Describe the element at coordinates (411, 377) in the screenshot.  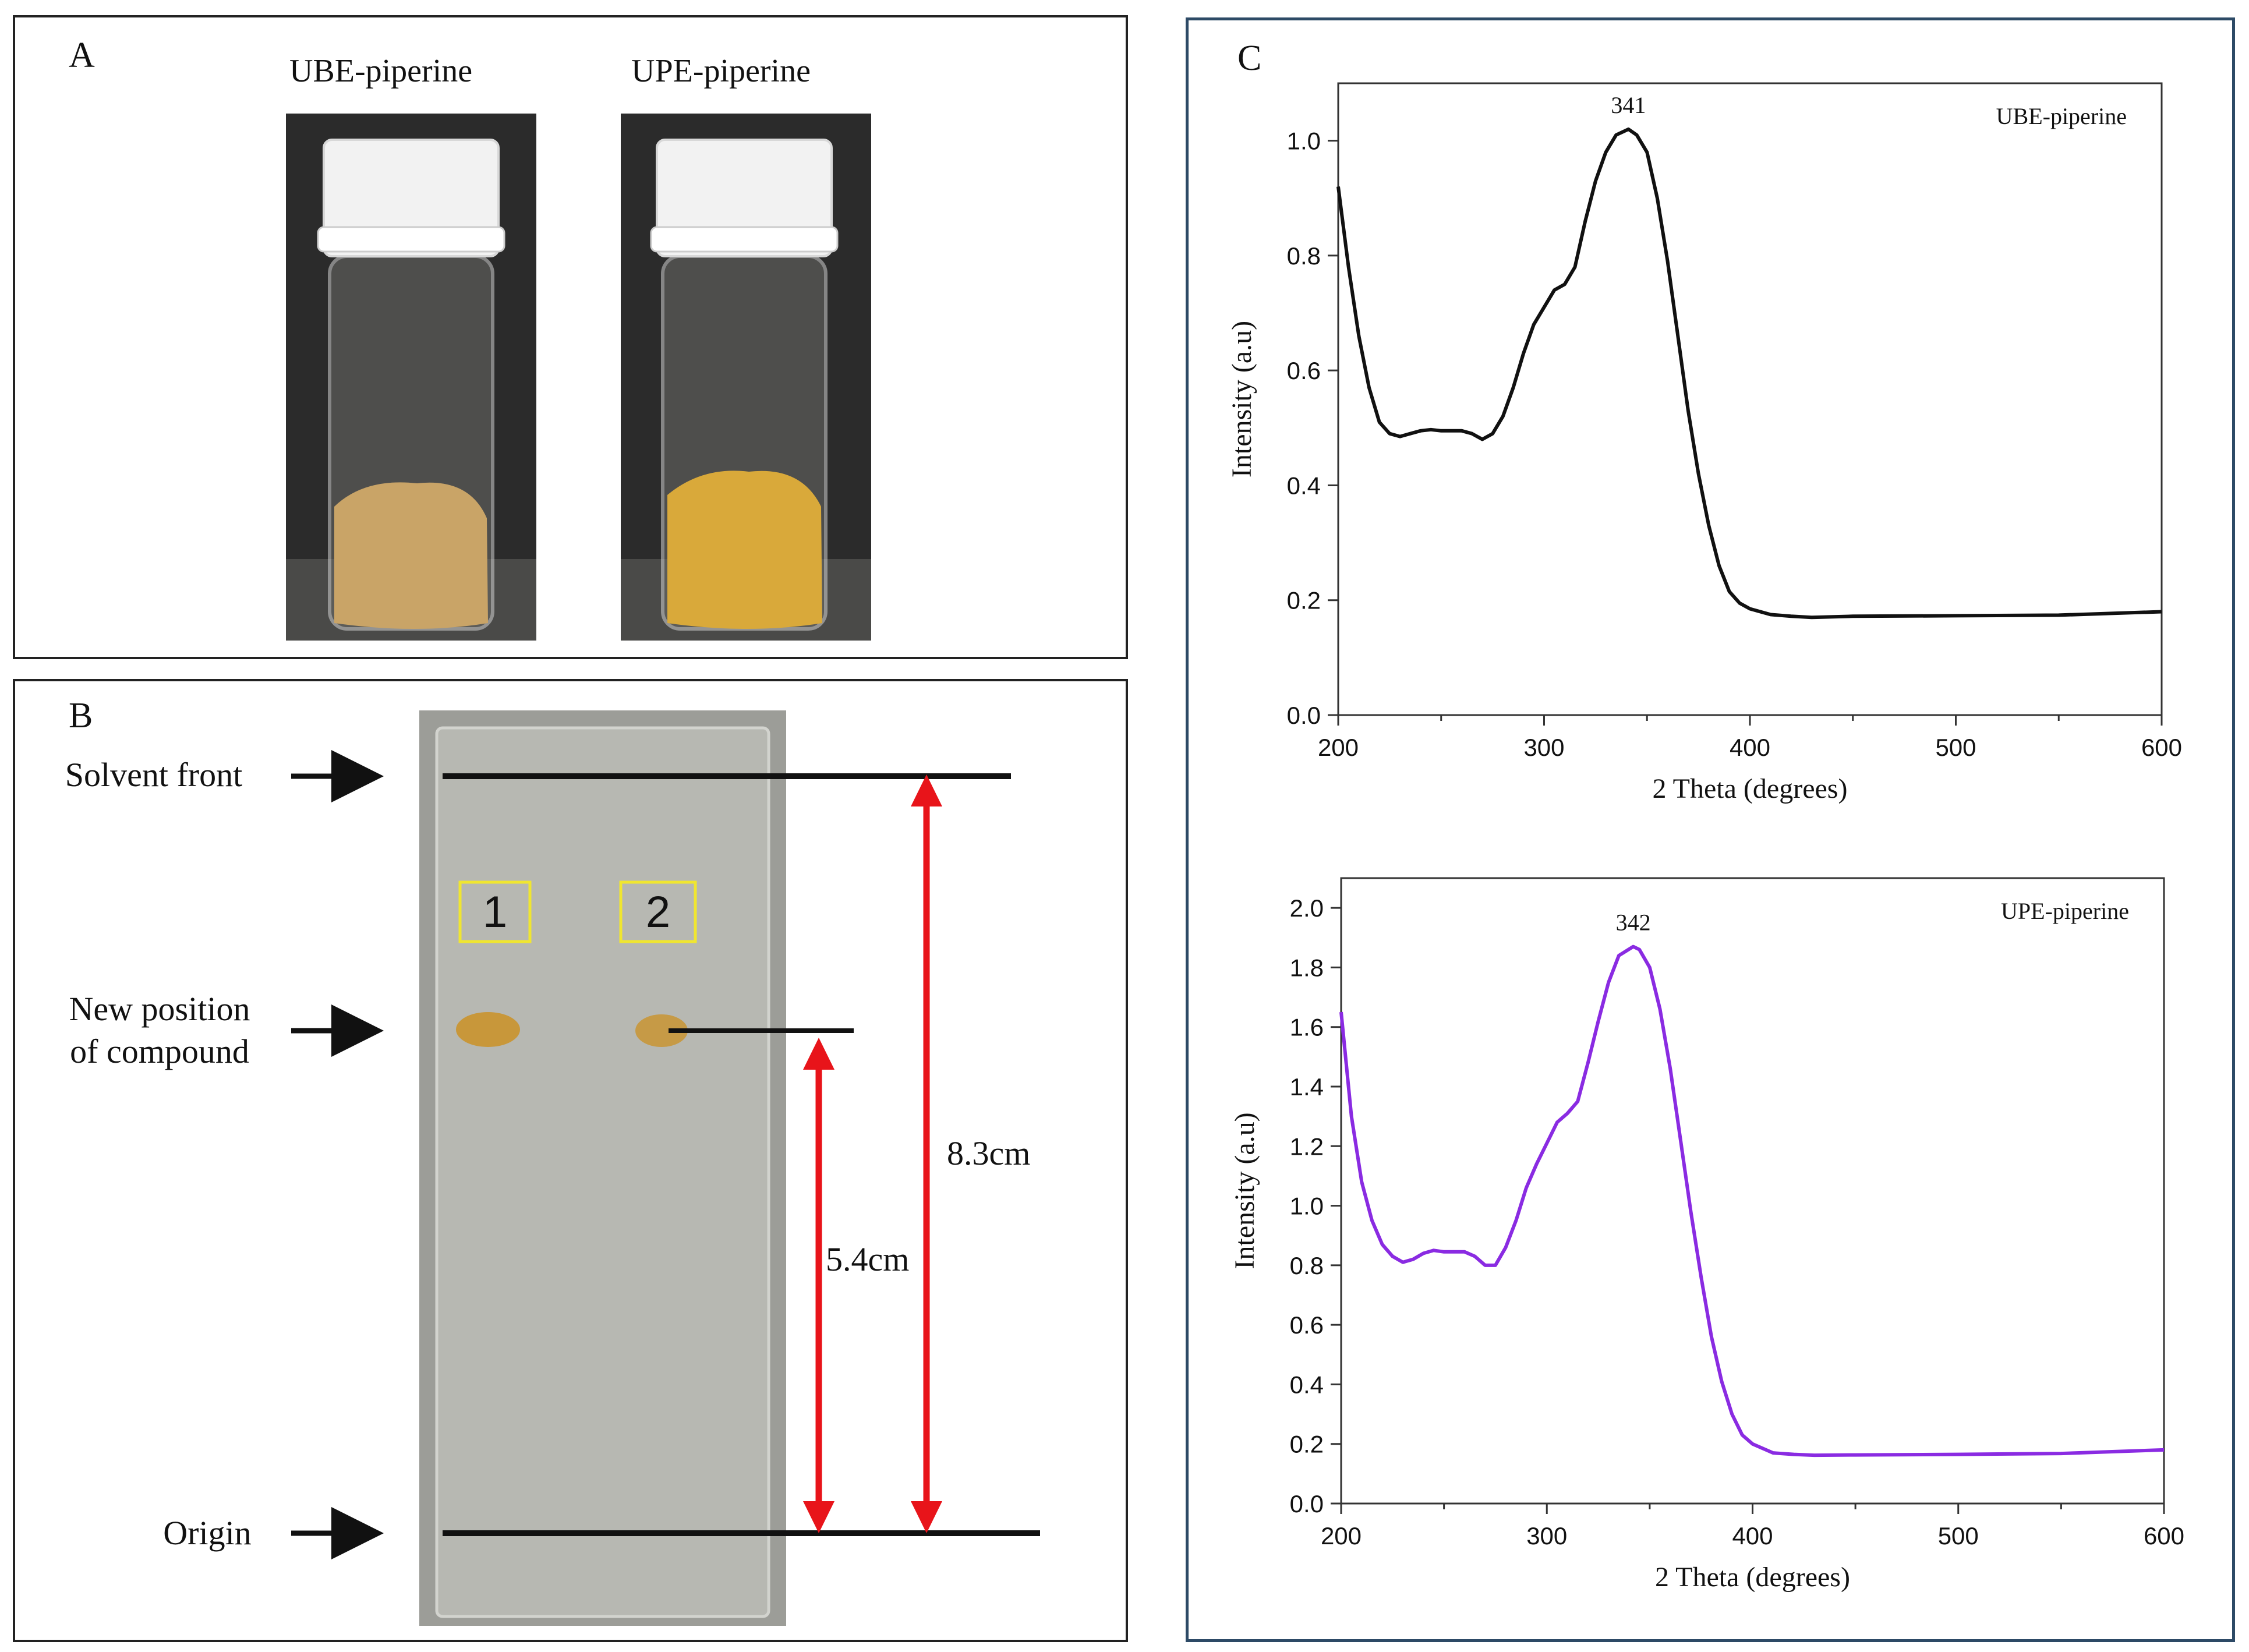
I see `vial-photo-ube` at that location.